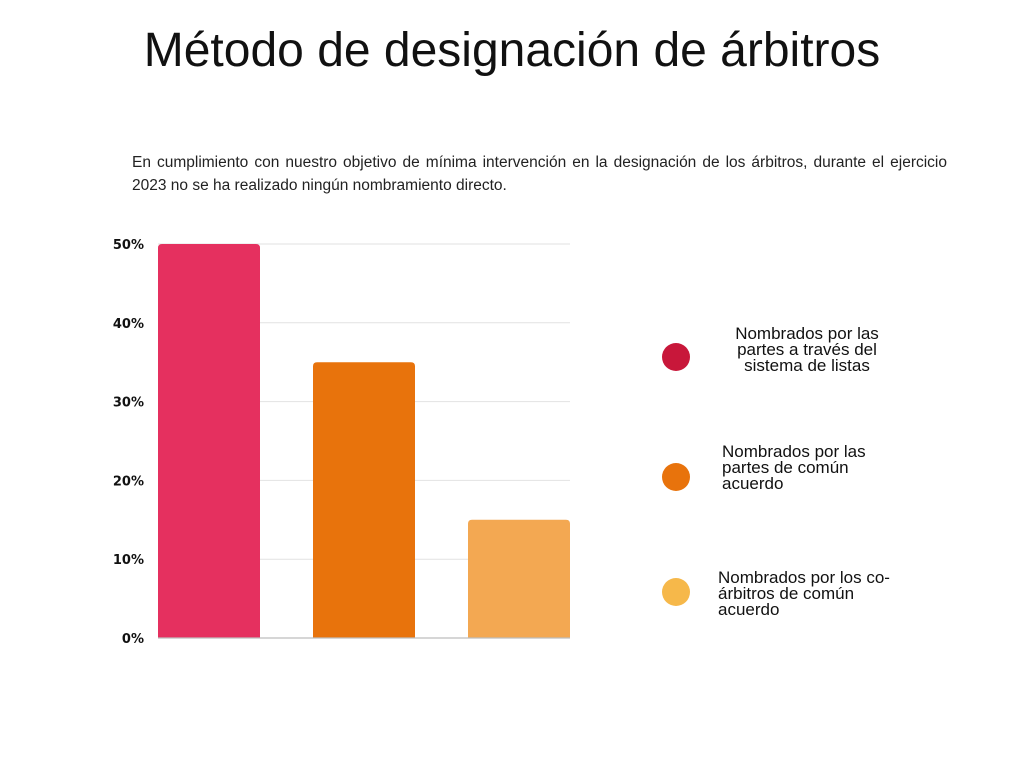 Image resolution: width=1024 pixels, height=768 pixels. What do you see at coordinates (676, 477) in the screenshot?
I see `legend-dot-partes` at bounding box center [676, 477].